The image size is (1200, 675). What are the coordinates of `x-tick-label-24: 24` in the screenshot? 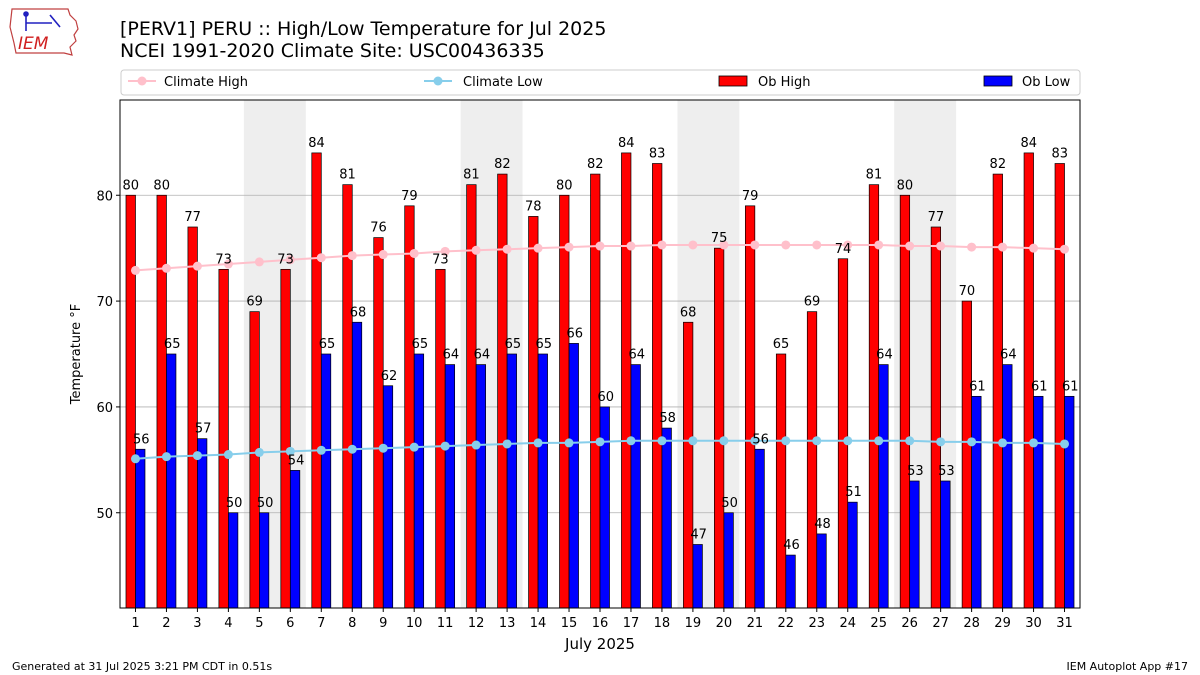 It's located at (847, 623).